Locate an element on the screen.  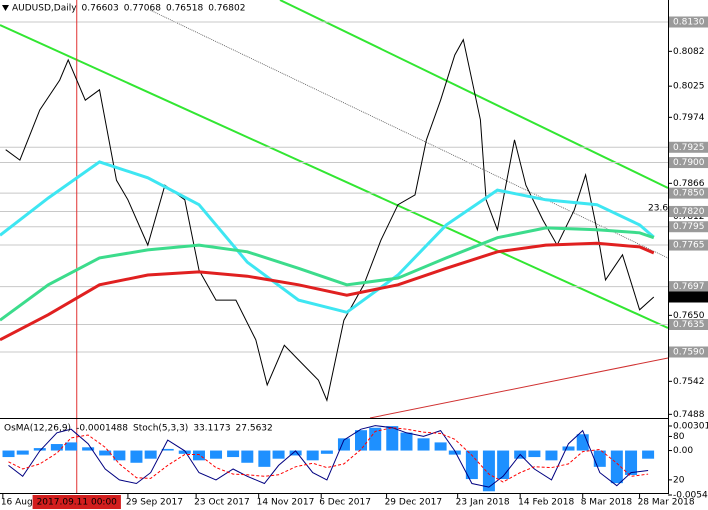
crosshair-label: 2017.09.11 00:00 is located at coordinates (77, 503).